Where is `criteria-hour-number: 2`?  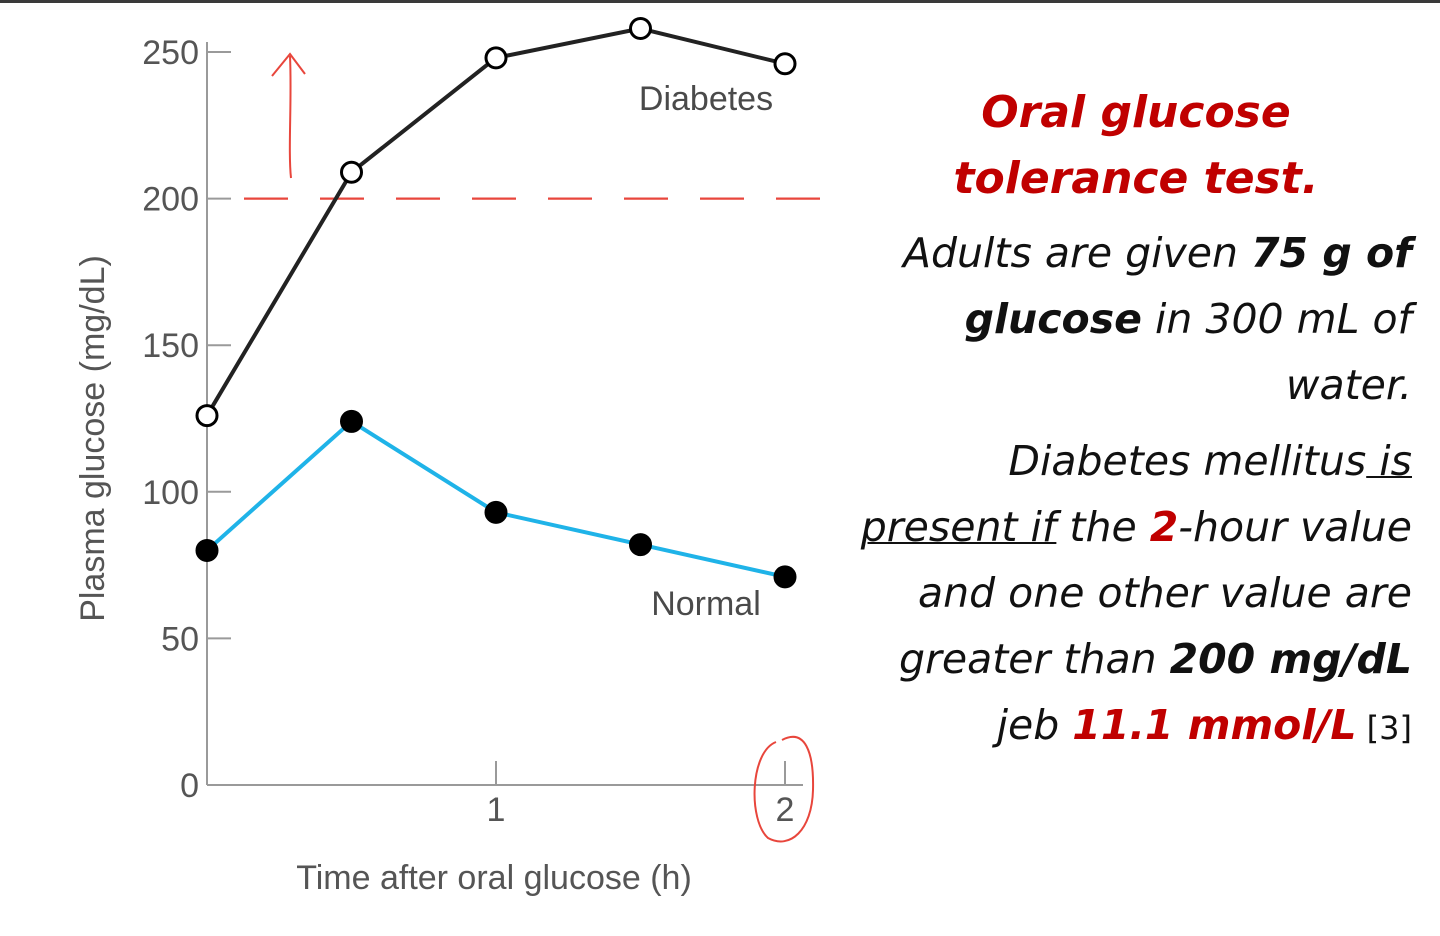
criteria-hour-number: 2 is located at coordinates (1164, 527).